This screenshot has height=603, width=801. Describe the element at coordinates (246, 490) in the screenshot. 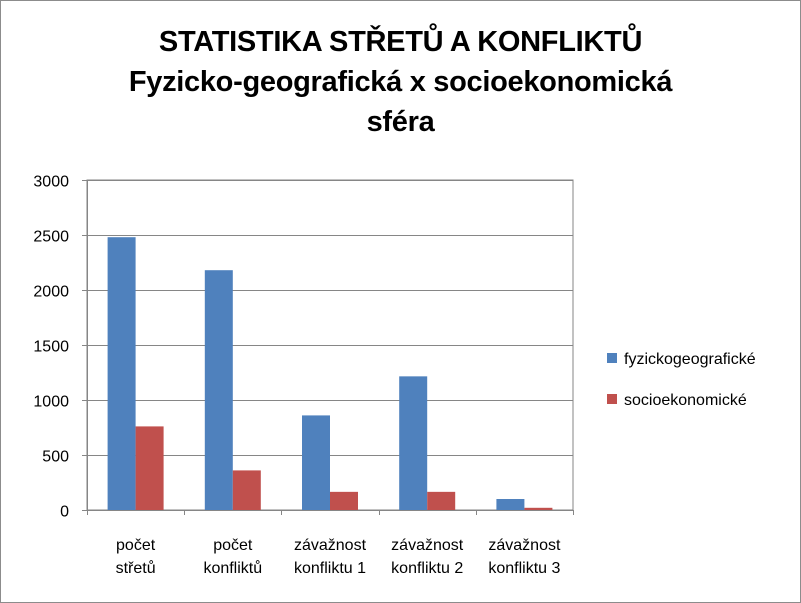

I see `bar-socioekonomické-1` at that location.